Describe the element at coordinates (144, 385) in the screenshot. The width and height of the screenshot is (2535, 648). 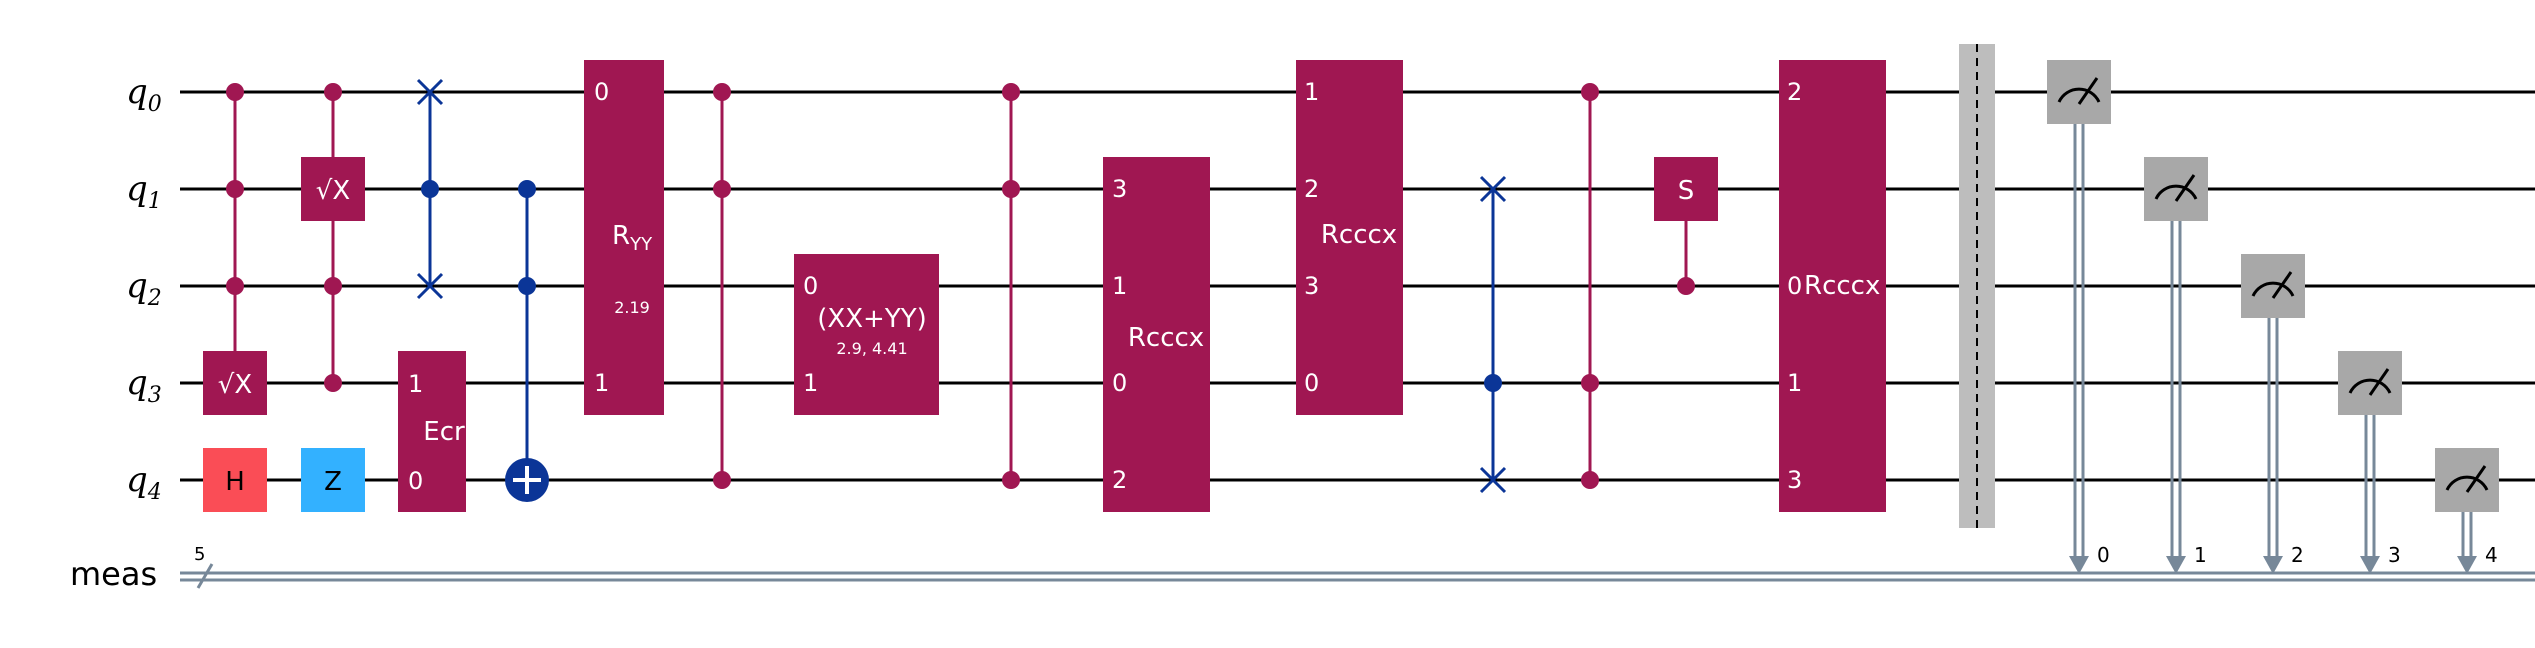
I see `qubit-label-q3: q3` at that location.